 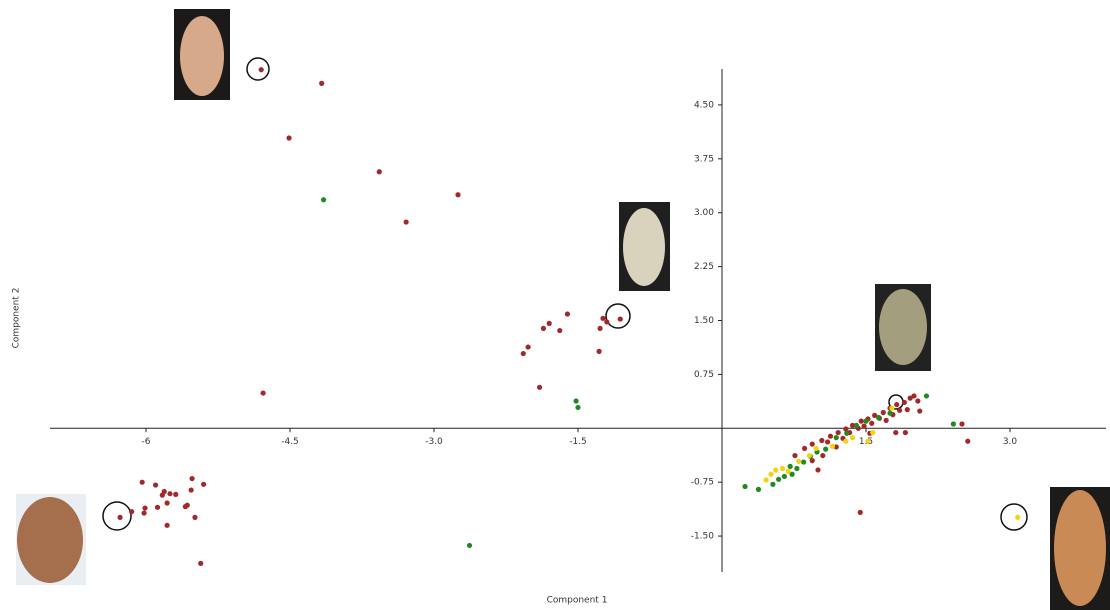 What do you see at coordinates (702, 483) in the screenshot?
I see `y-tick-label: -0.75` at bounding box center [702, 483].